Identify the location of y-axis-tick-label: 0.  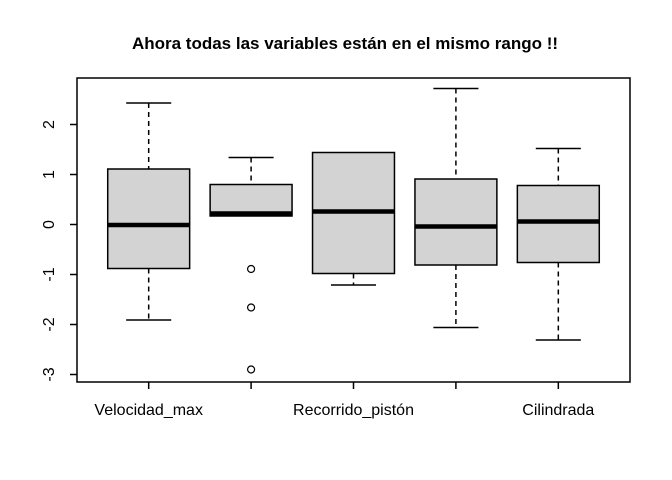
(49, 224).